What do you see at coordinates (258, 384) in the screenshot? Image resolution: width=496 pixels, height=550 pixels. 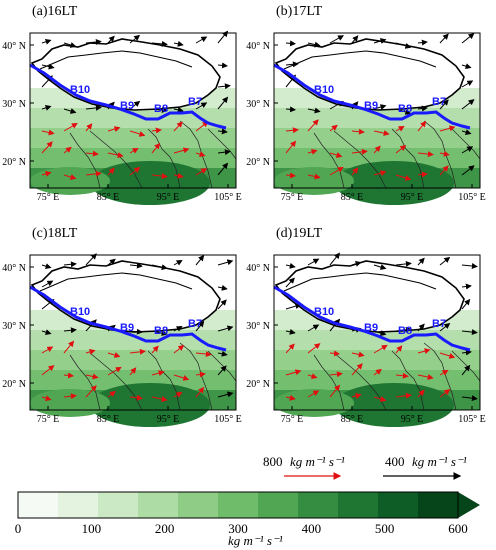 I see `lat-tick-label: 20° N` at bounding box center [258, 384].